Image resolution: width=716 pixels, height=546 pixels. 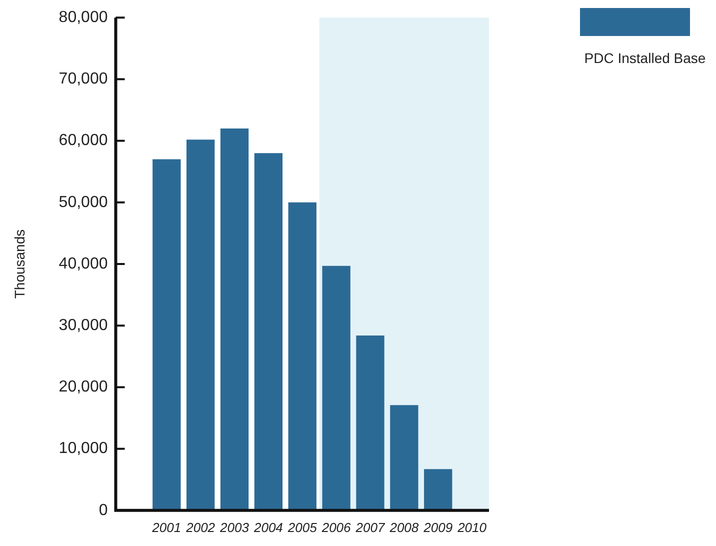 What do you see at coordinates (83, 202) in the screenshot?
I see `y-tick-label: 50,000` at bounding box center [83, 202].